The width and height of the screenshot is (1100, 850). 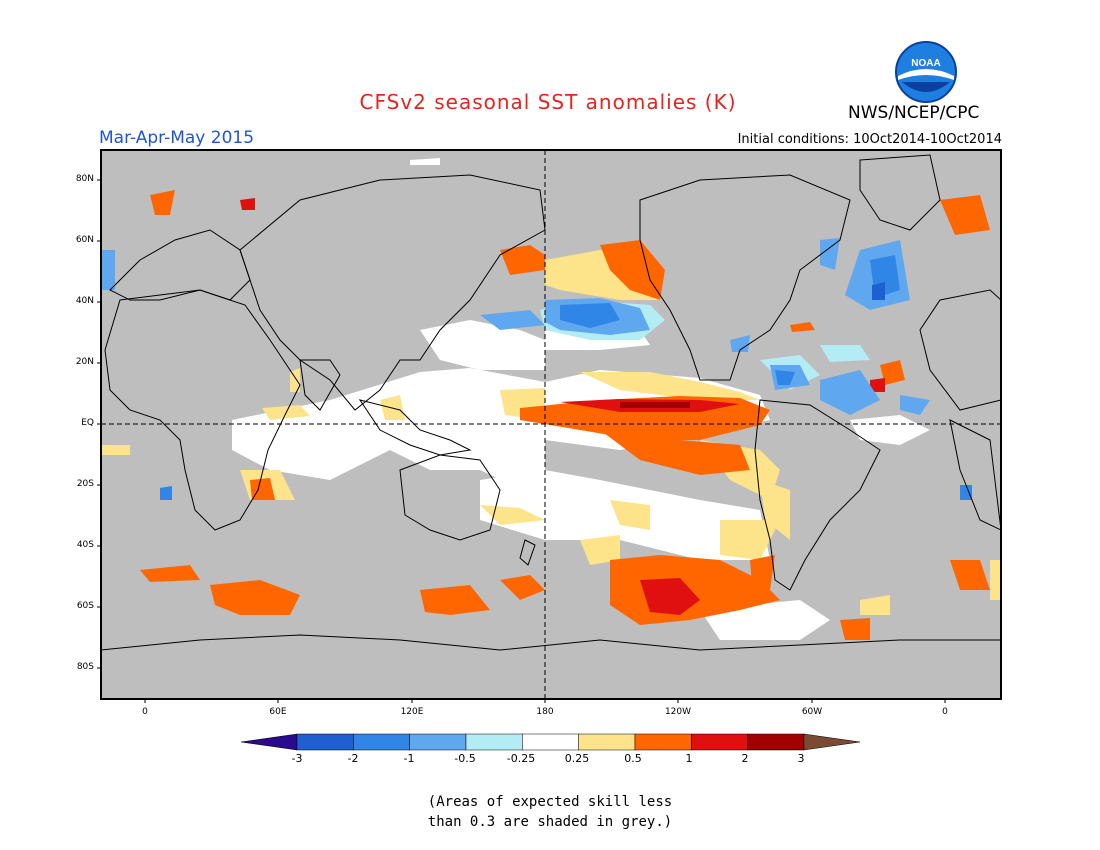 What do you see at coordinates (465, 758) in the screenshot?
I see `colorbar-label-m05: -0.5` at bounding box center [465, 758].